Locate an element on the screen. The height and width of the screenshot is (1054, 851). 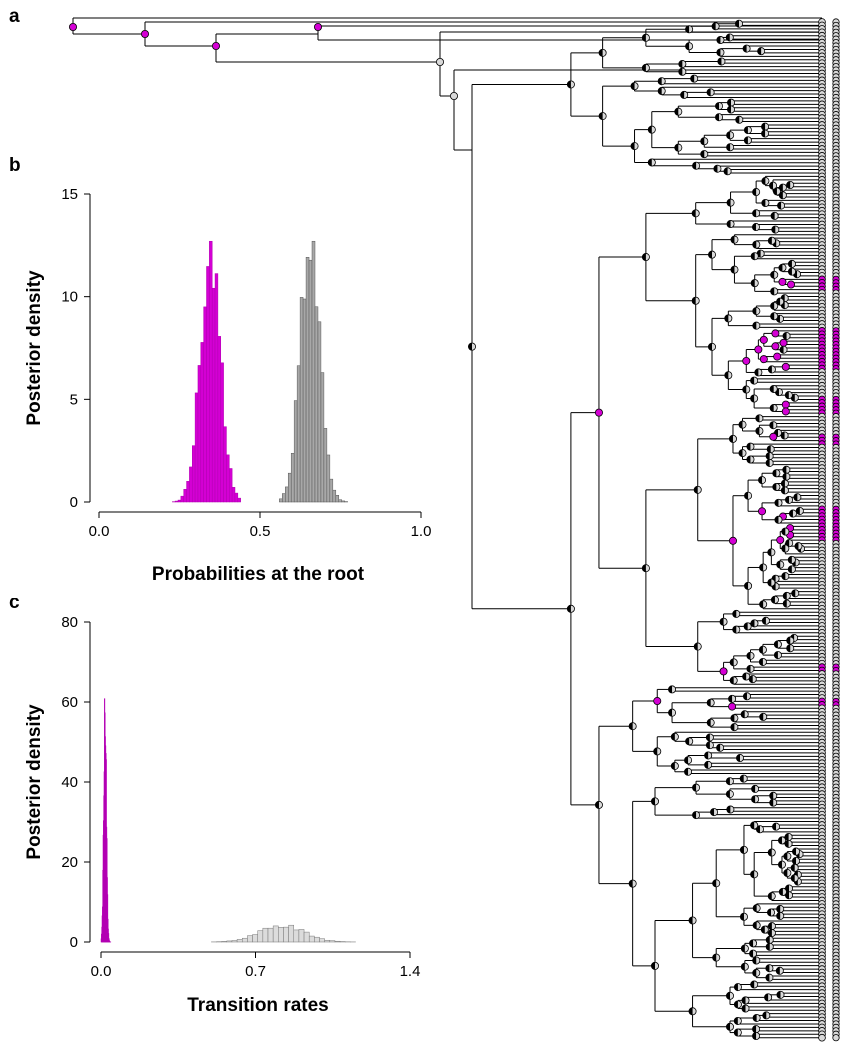
panel-label-a: a is located at coordinates (14, 16).